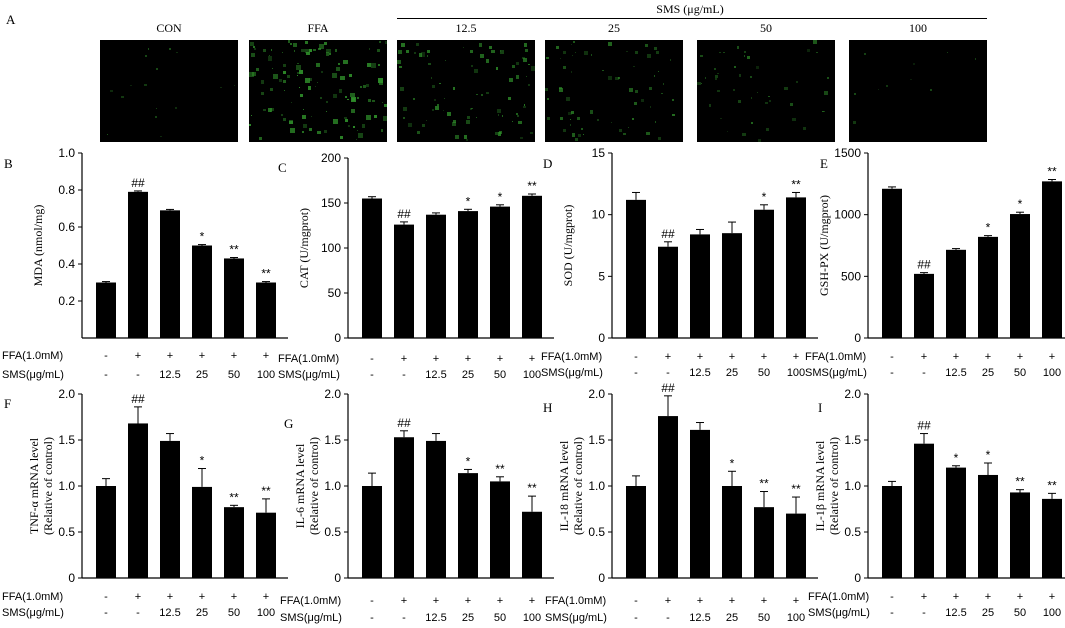  What do you see at coordinates (66, 227) in the screenshot?
I see `y-tick-label: 0.6` at bounding box center [66, 227].